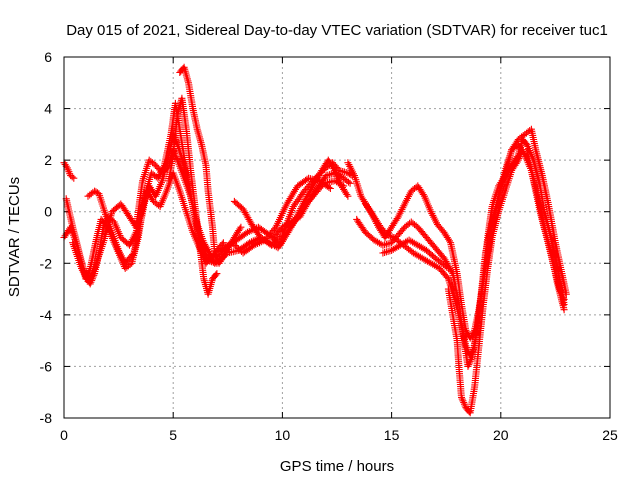 The height and width of the screenshot is (480, 640). Describe the element at coordinates (173, 435) in the screenshot. I see `x-tick-label: 5` at that location.